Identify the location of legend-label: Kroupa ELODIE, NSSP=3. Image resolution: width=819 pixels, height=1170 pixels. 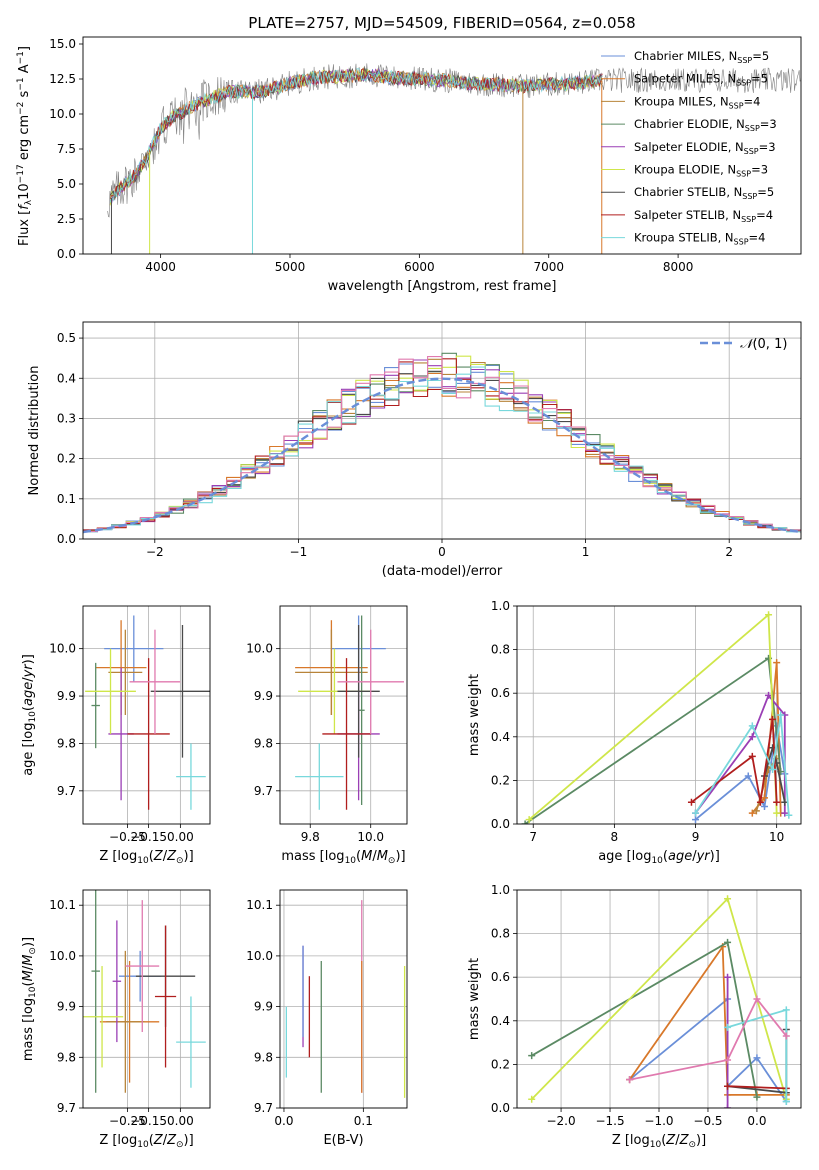
(701, 171).